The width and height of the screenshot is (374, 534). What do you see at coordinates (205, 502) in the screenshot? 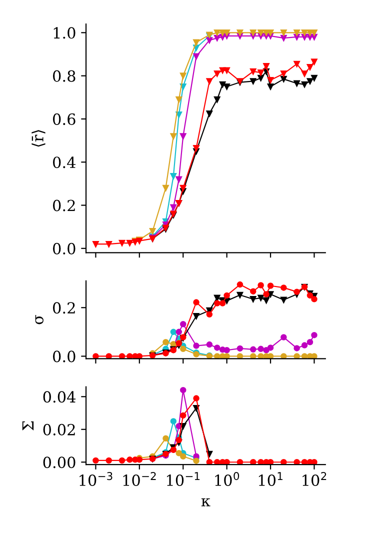
I see `x-axis-title: κ` at bounding box center [205, 502].